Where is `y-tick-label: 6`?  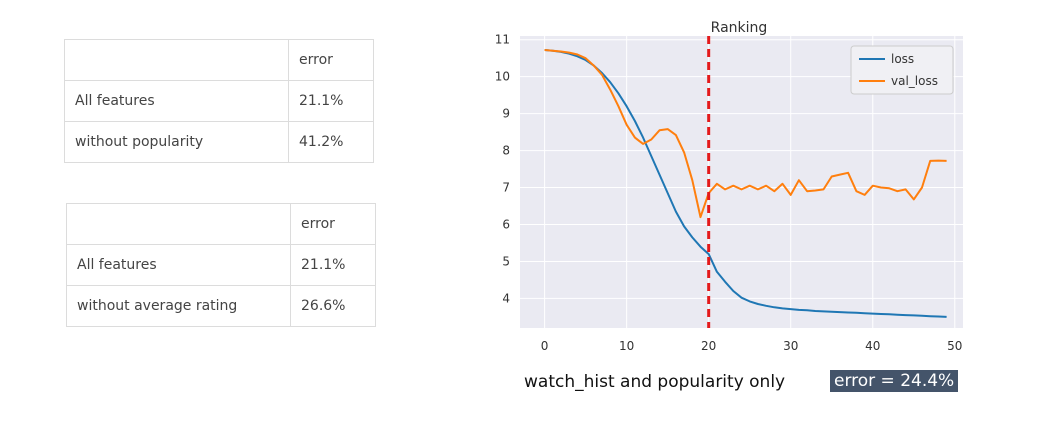
y-tick-label: 6 is located at coordinates (506, 225).